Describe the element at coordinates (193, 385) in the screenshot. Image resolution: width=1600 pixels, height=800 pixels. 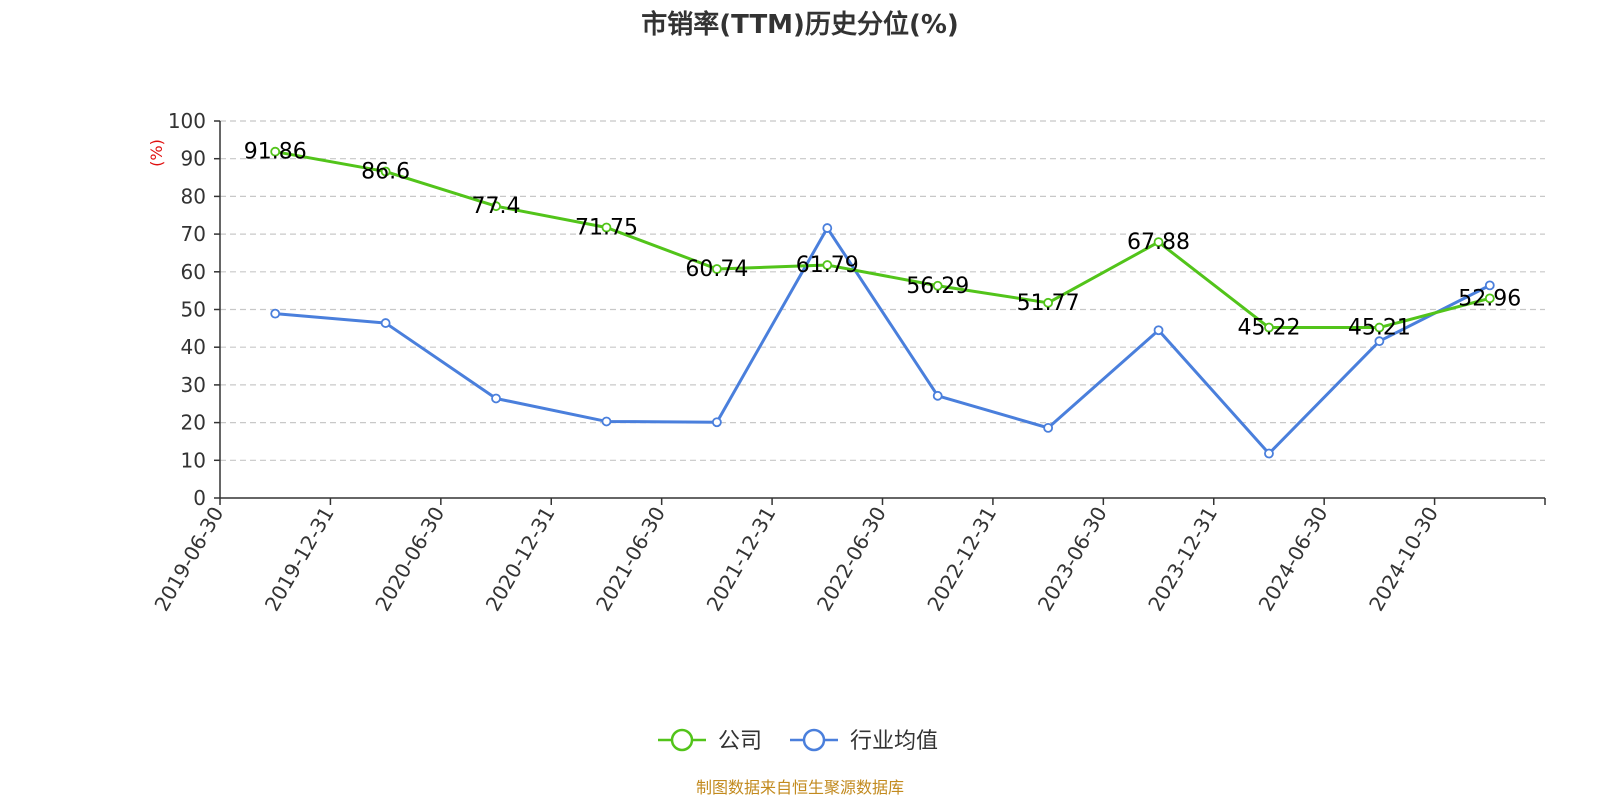
I see `y-tick-label: 30` at that location.